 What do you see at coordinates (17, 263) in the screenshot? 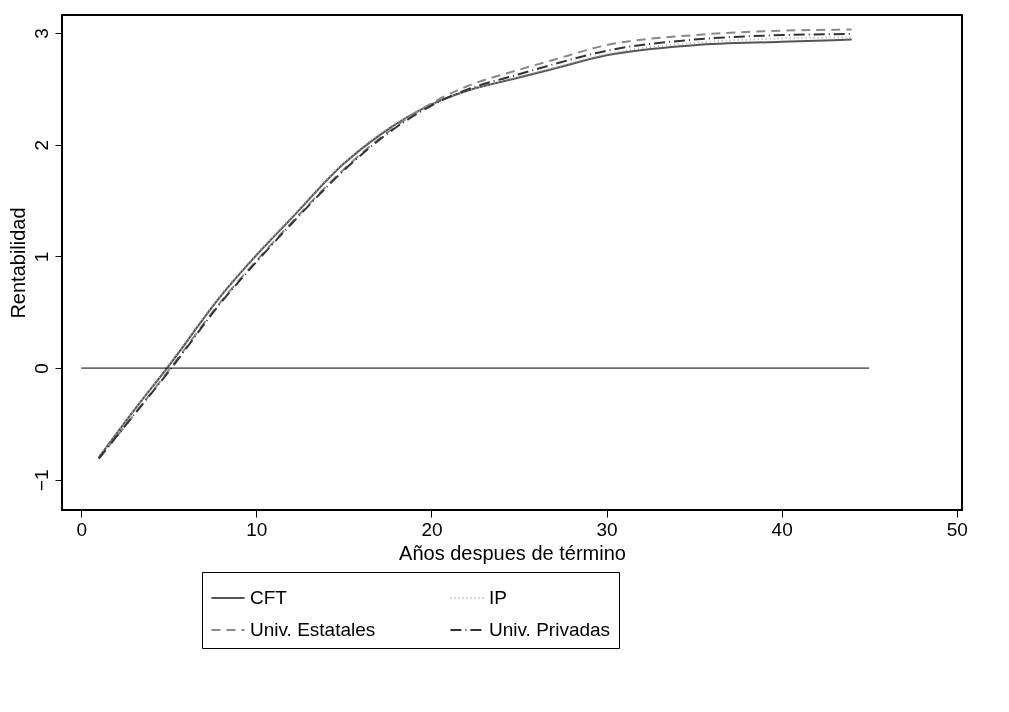
I see `y-axis-title: Rentabilidad` at bounding box center [17, 263].